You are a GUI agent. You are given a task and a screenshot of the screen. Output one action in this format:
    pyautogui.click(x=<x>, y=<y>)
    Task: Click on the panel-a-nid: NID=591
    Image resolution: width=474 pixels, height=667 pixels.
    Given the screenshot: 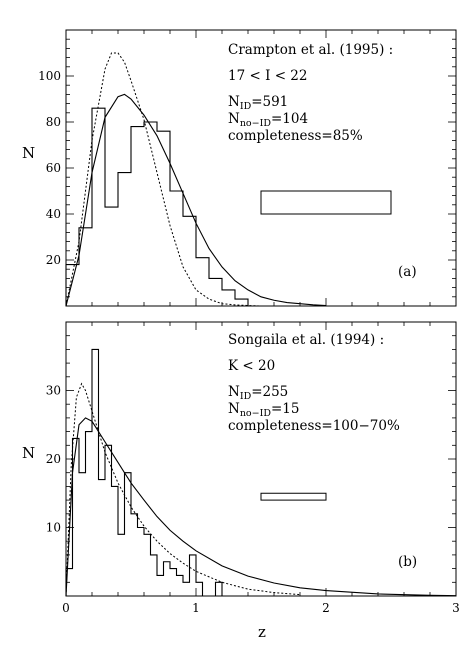 What is the action you would take?
    pyautogui.click(x=258, y=103)
    